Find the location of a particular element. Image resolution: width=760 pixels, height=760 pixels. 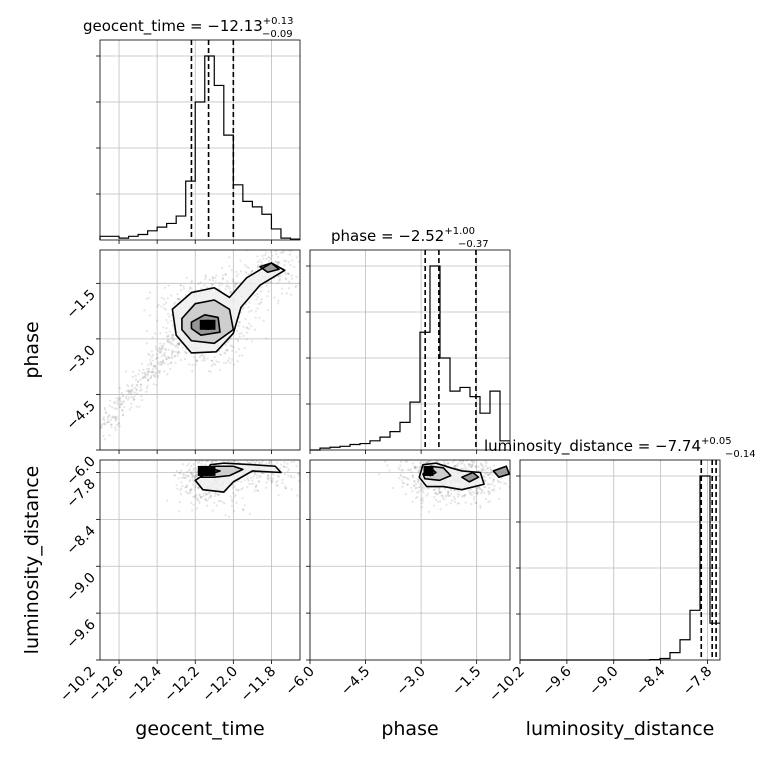

density-geocent-time-vs-phase: −1.5−3.0−4.5−6.0 is located at coordinates (182, 369).